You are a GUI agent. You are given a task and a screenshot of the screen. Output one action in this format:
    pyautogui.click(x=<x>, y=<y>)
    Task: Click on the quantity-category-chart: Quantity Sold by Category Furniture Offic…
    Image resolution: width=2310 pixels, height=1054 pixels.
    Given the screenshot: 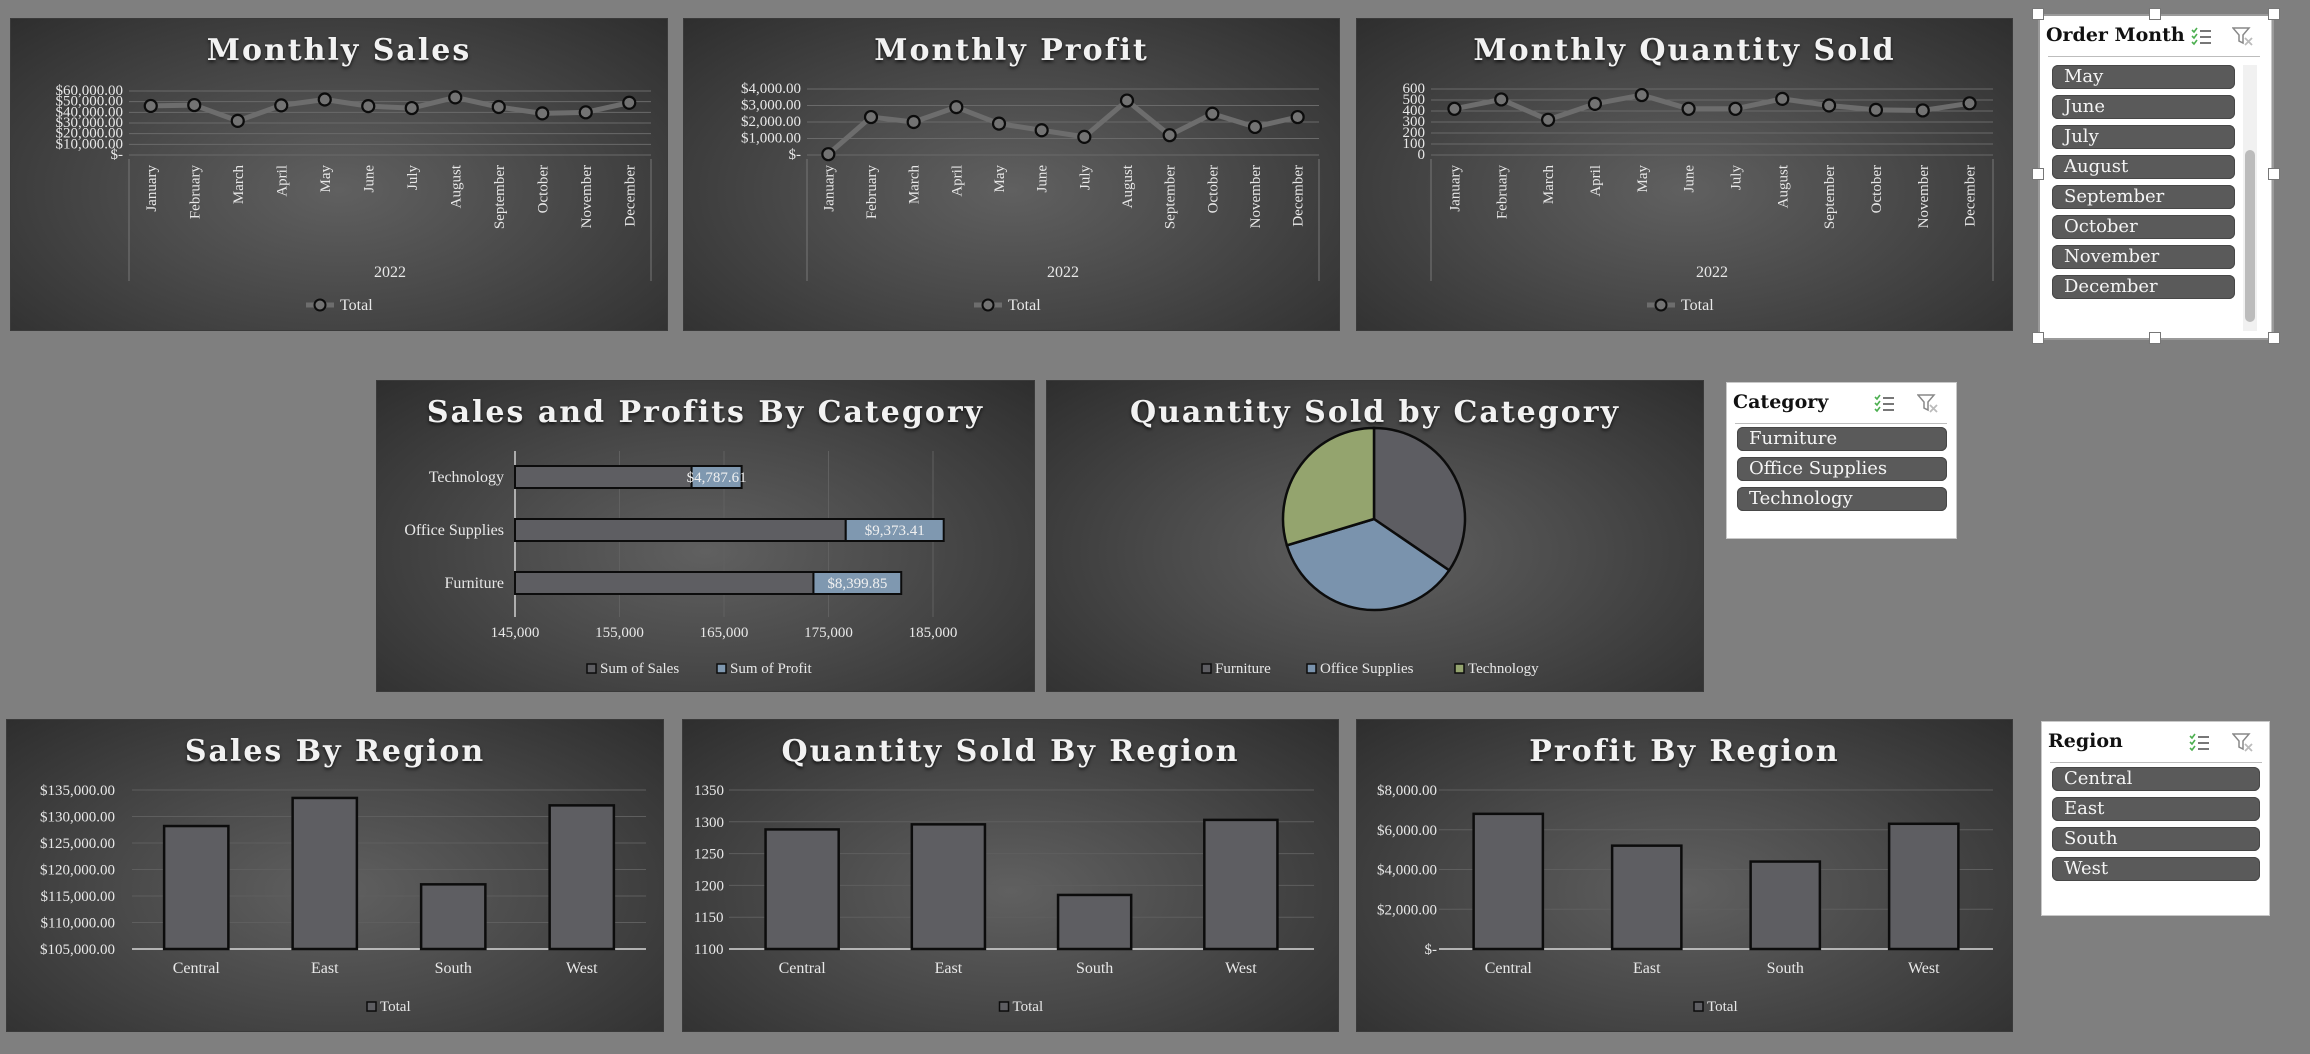 What is the action you would take?
    pyautogui.click(x=1375, y=536)
    